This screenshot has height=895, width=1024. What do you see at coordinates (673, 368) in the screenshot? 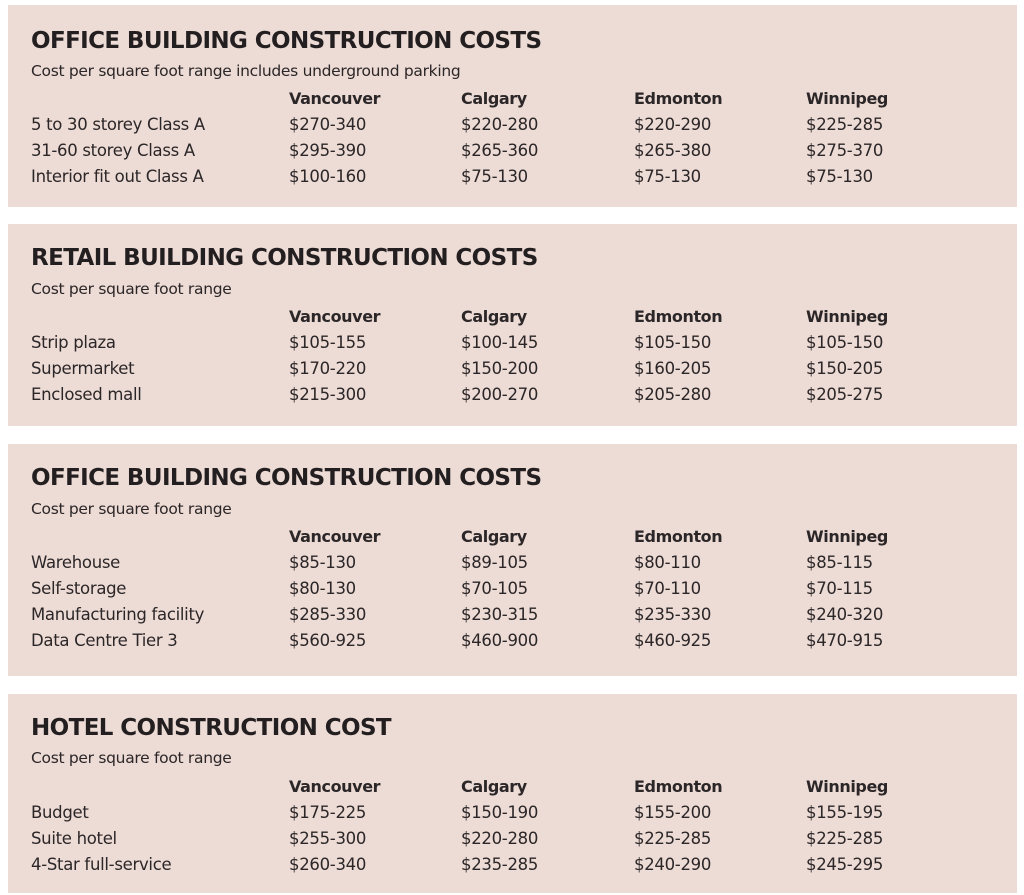
I see `cell-edmonton: $160-205` at bounding box center [673, 368].